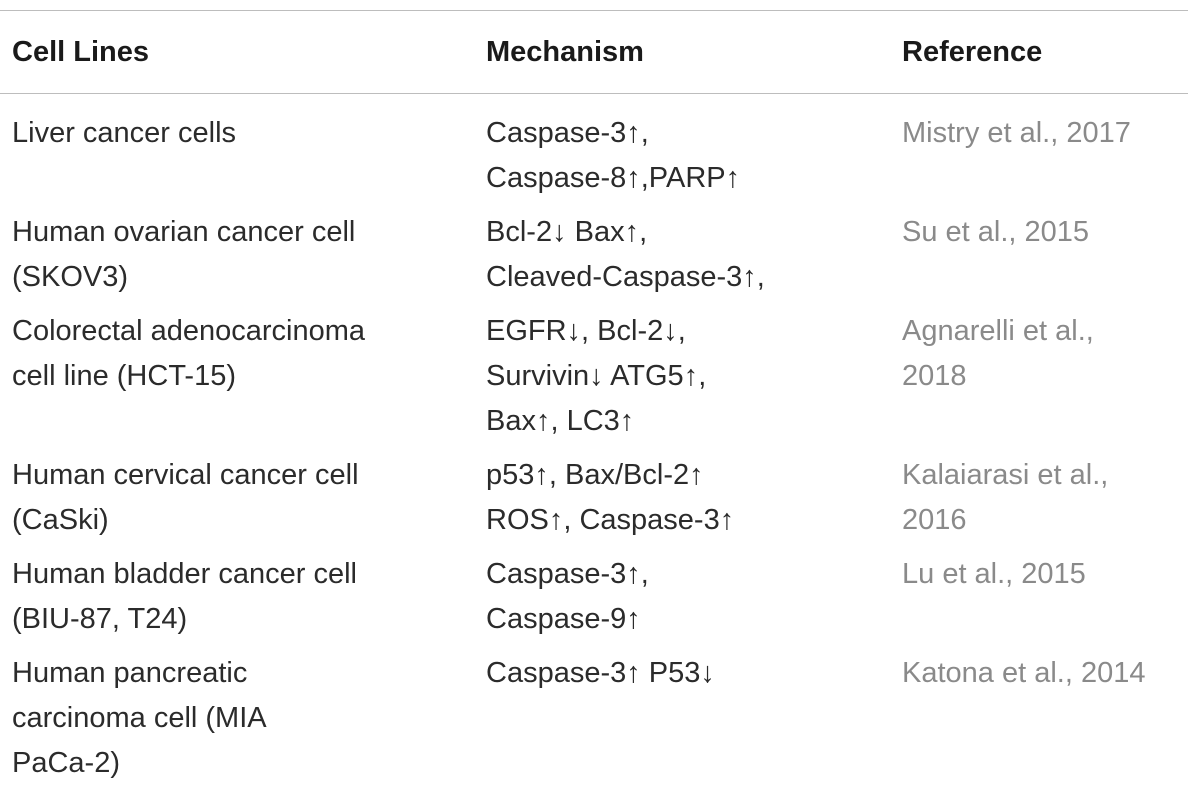 Image resolution: width=1200 pixels, height=795 pixels. I want to click on table-header-row: Cell Lines Mechanism Reference, so click(600, 52).